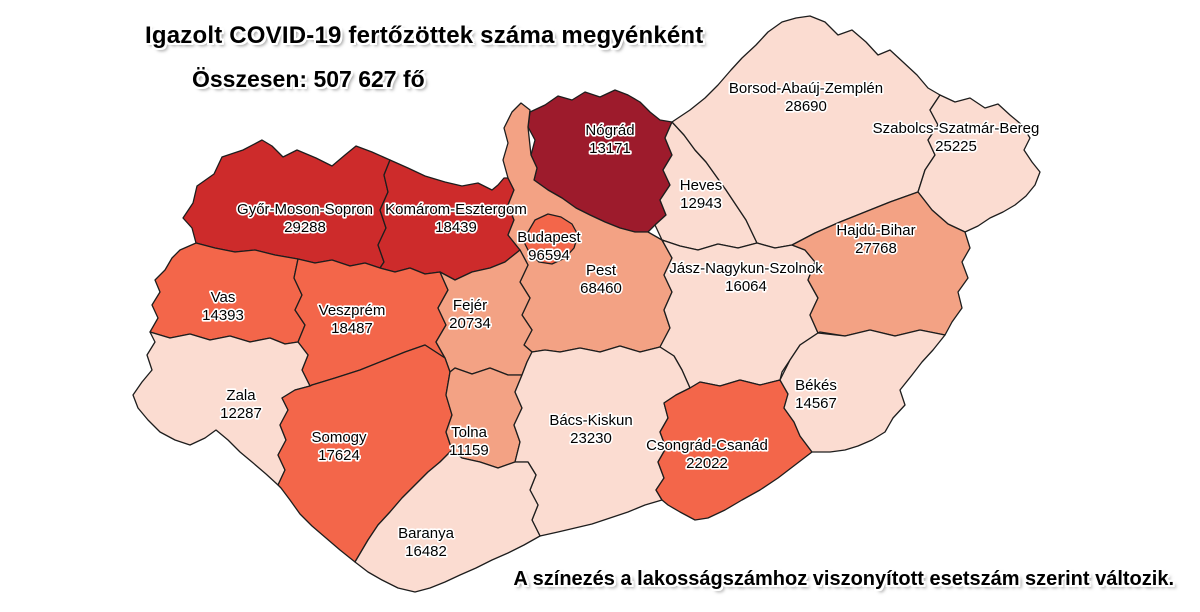 The height and width of the screenshot is (612, 1200). What do you see at coordinates (707, 445) in the screenshot?
I see `county-name-csongrad-csanad: Csongrád-Csanád` at bounding box center [707, 445].